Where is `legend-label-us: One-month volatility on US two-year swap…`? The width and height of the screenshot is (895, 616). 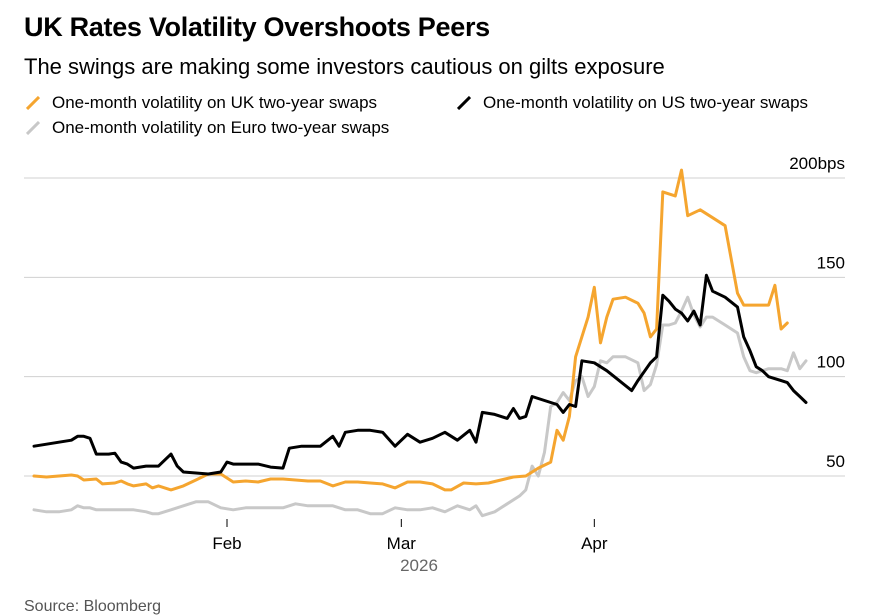 legend-label-us: One-month volatility on US two-year swap… is located at coordinates (646, 102).